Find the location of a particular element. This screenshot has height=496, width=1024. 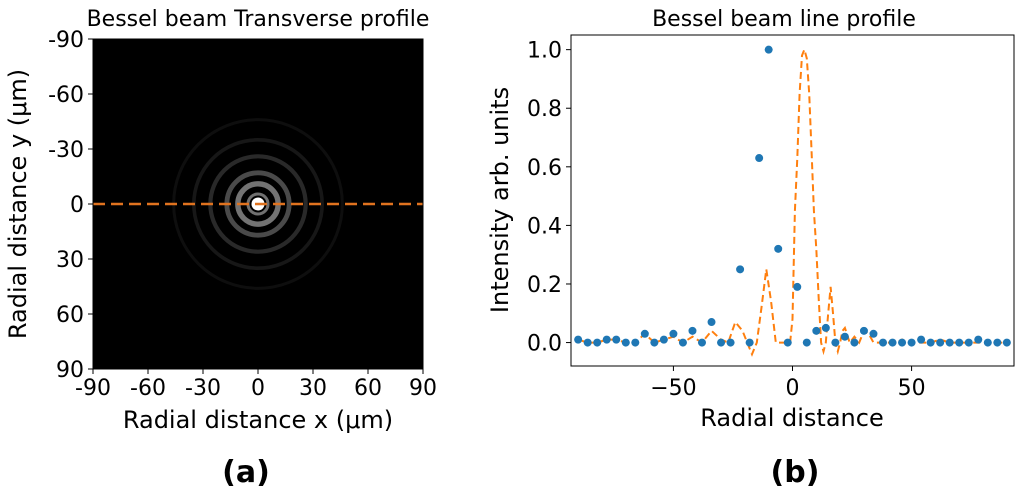

line-y-tick-label: 0.0 is located at coordinates (544, 344).